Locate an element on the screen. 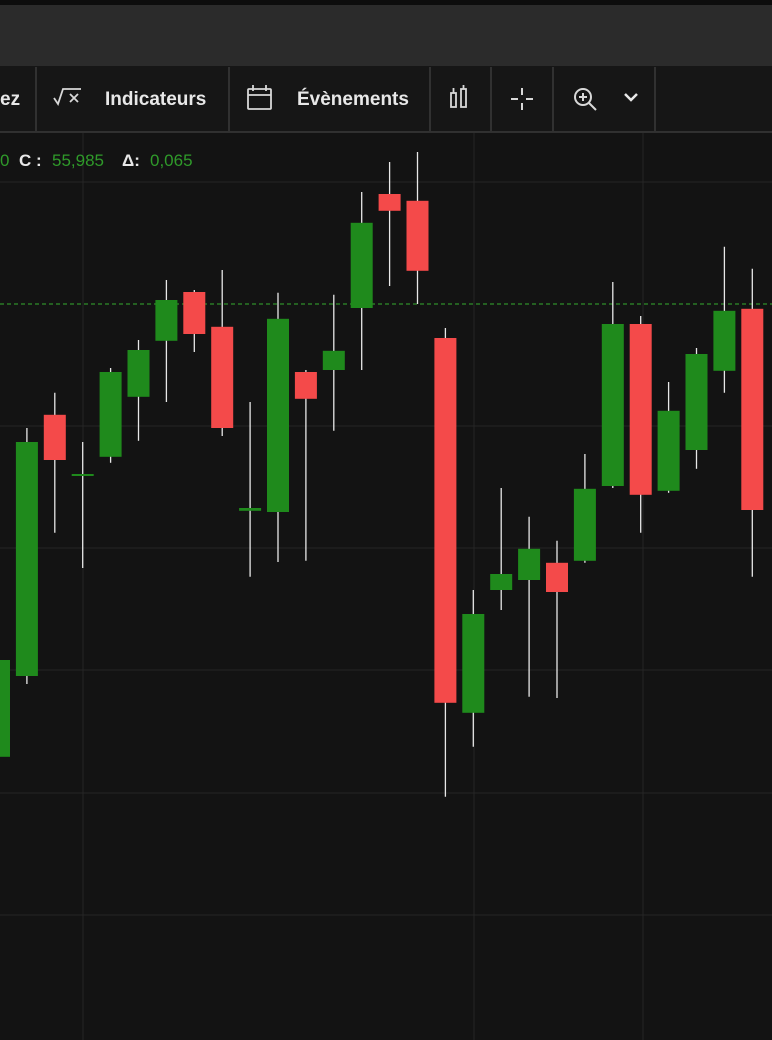 This screenshot has height=1040, width=772. legend-value: 0,065 is located at coordinates (171, 160).